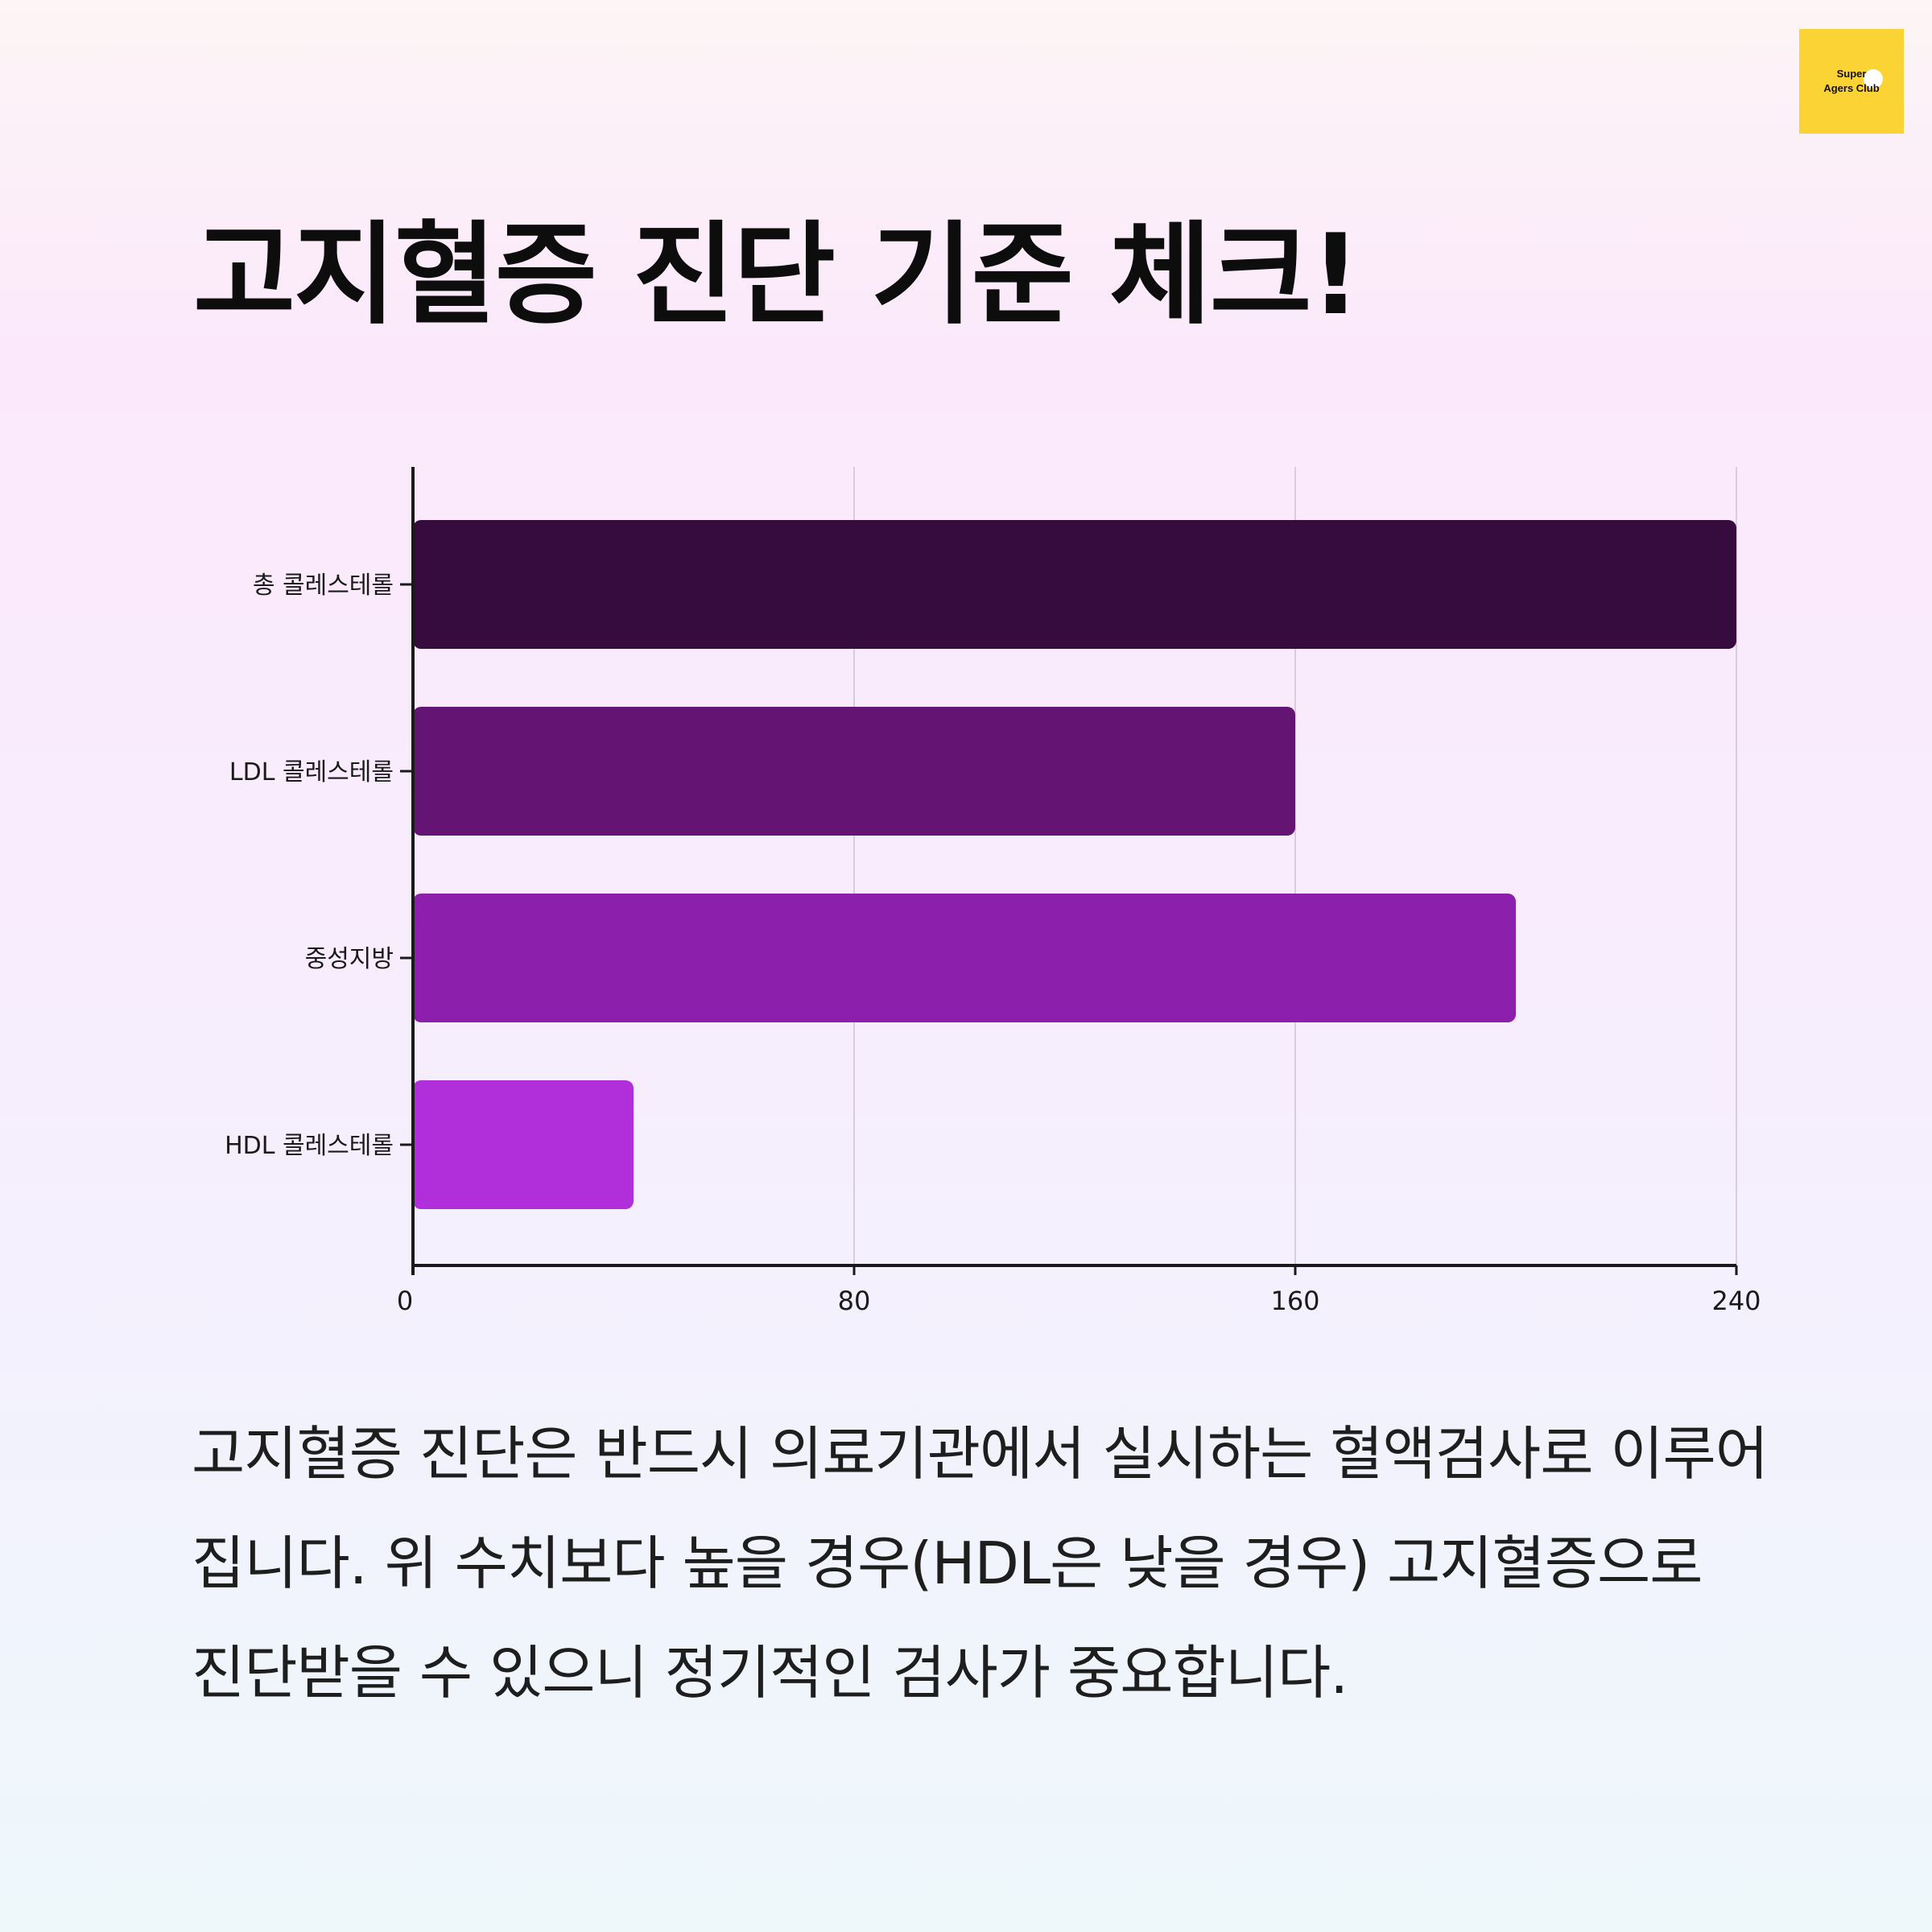  Describe the element at coordinates (777, 275) in the screenshot. I see `page-title: 고지혈증 진단 기준 체크!` at that location.